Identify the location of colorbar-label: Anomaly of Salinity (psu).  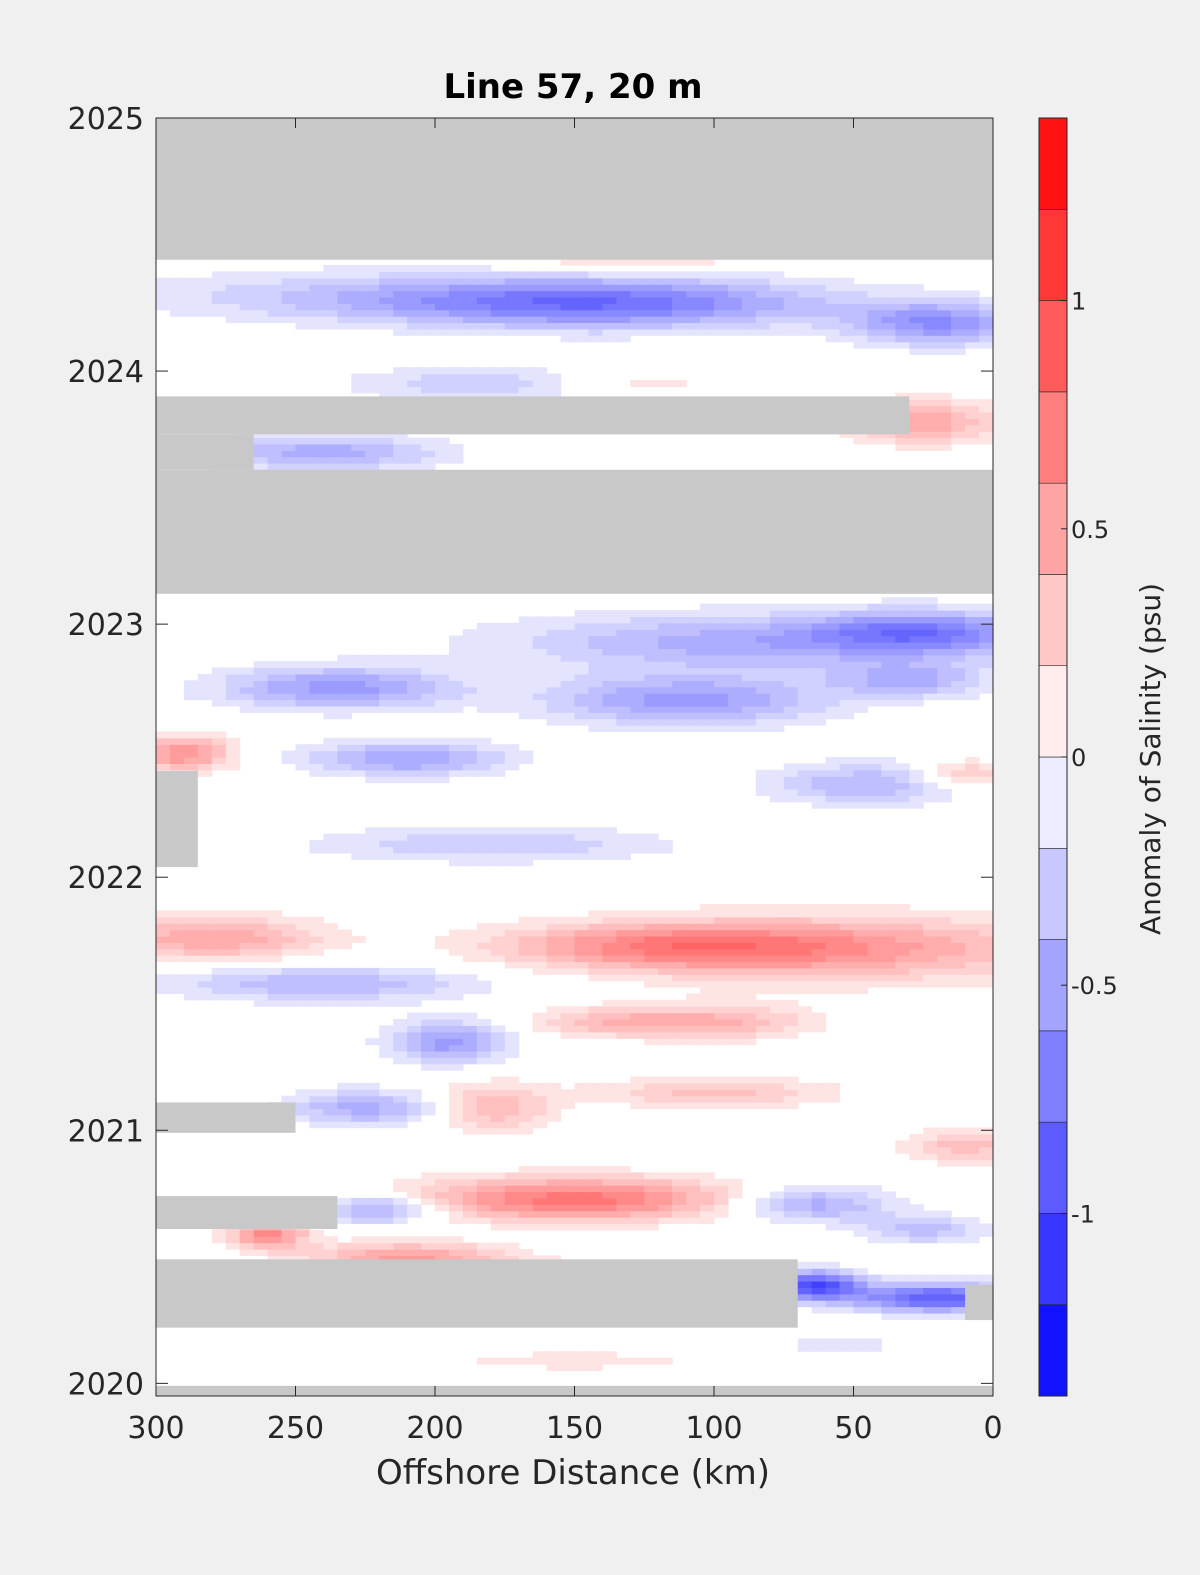
(1150, 759).